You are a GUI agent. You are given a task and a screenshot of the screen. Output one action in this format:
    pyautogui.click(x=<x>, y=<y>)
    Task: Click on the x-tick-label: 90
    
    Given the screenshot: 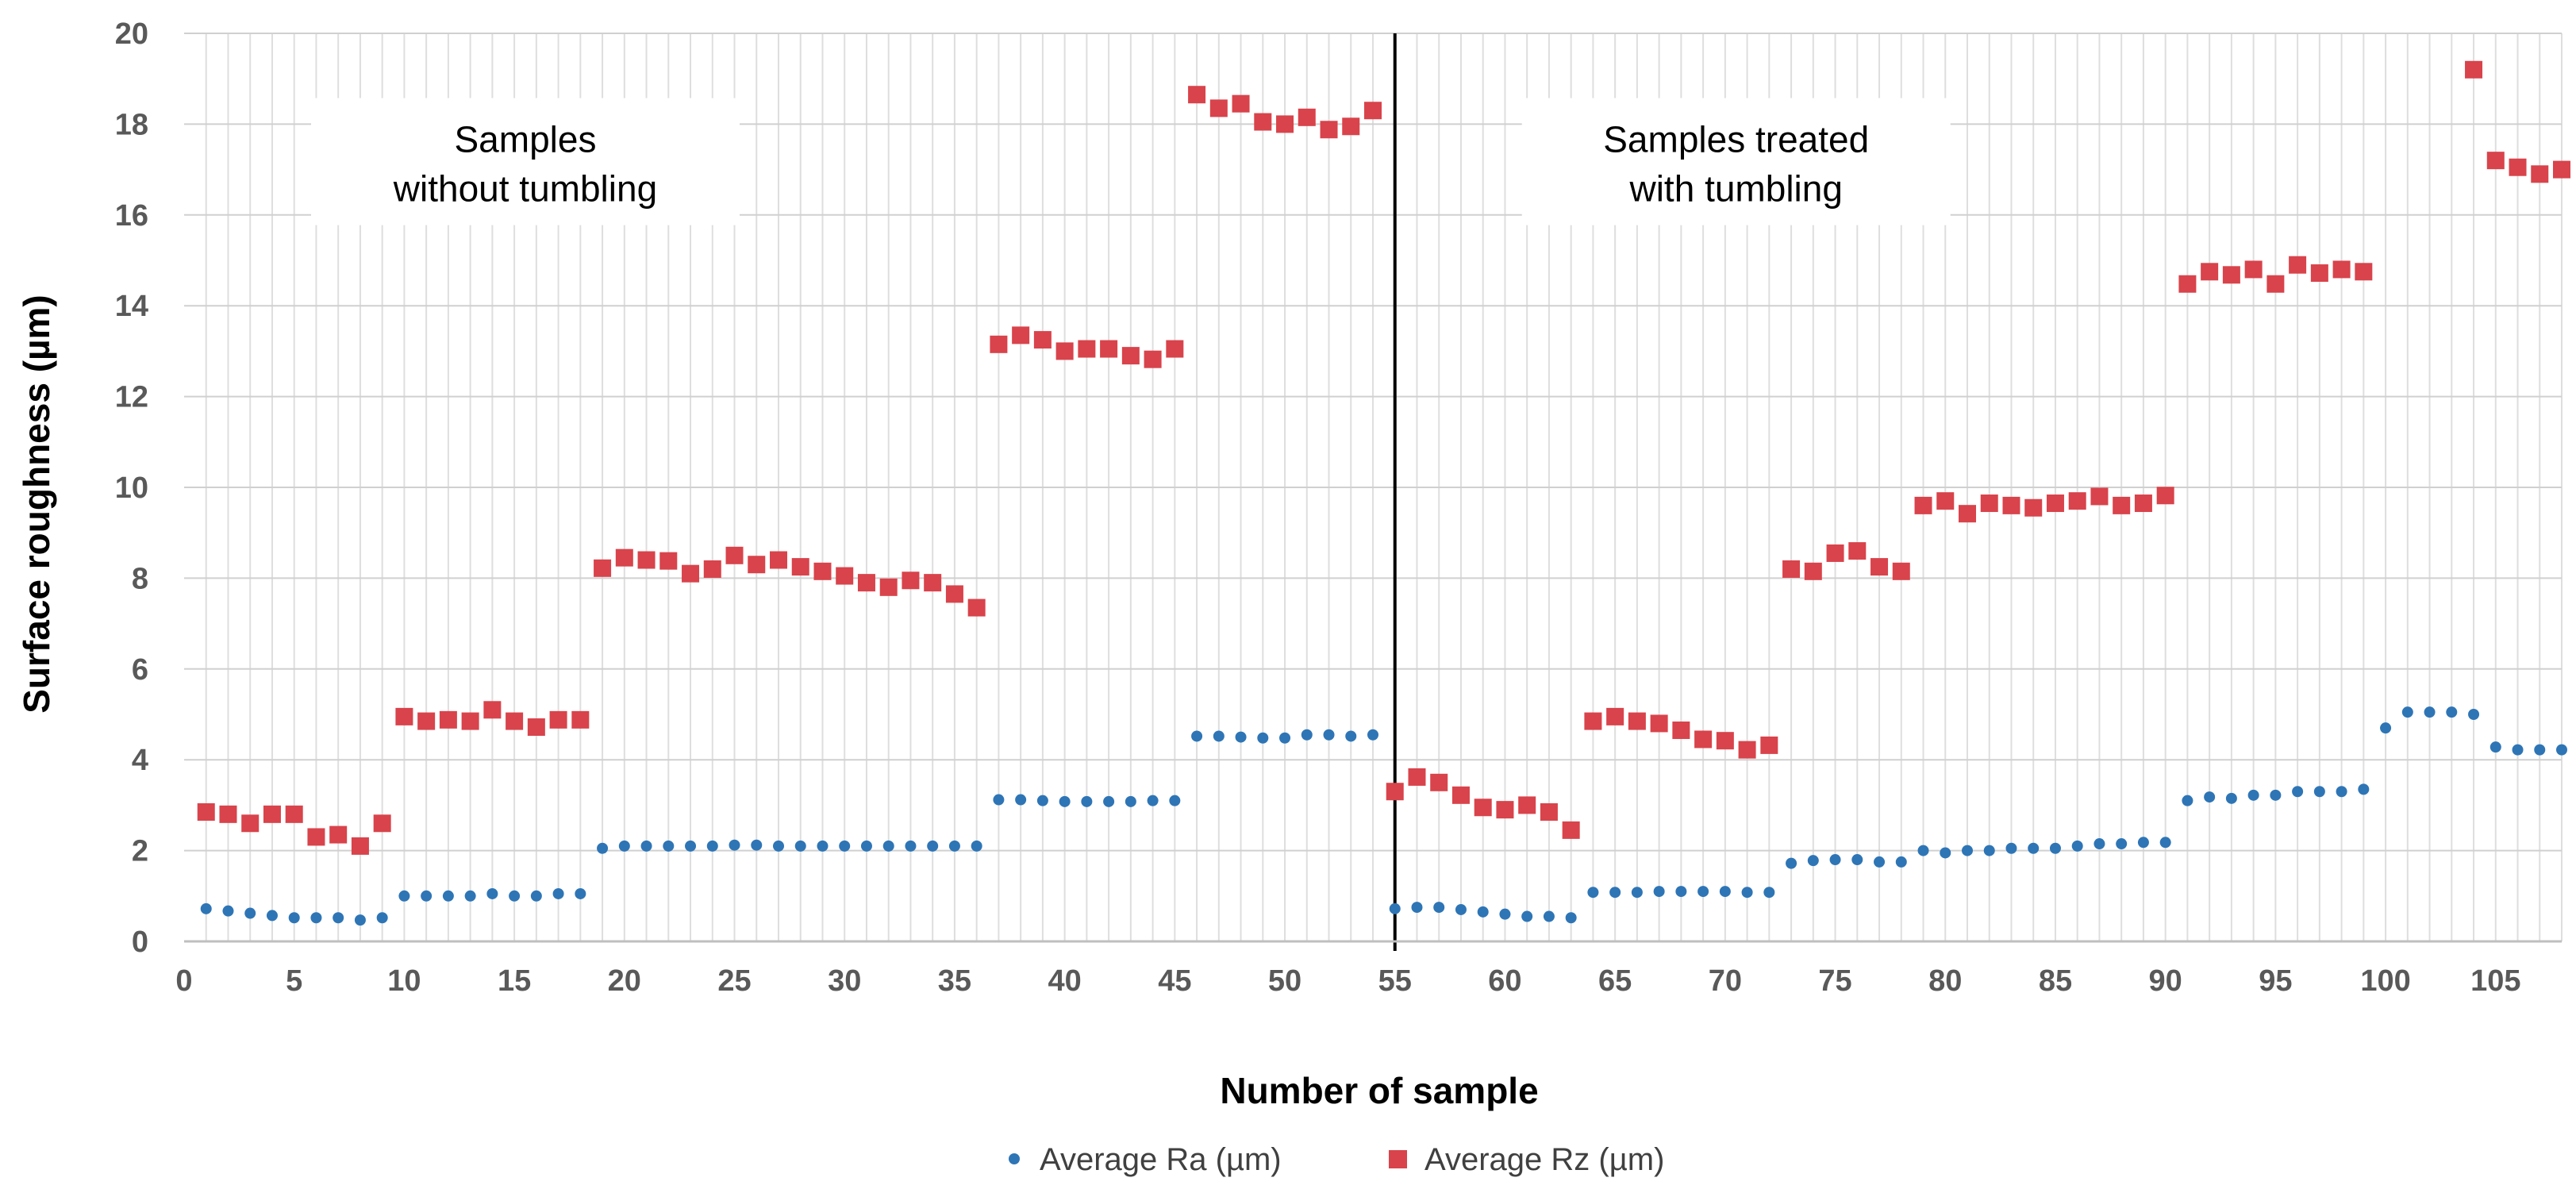 What is the action you would take?
    pyautogui.click(x=2165, y=981)
    